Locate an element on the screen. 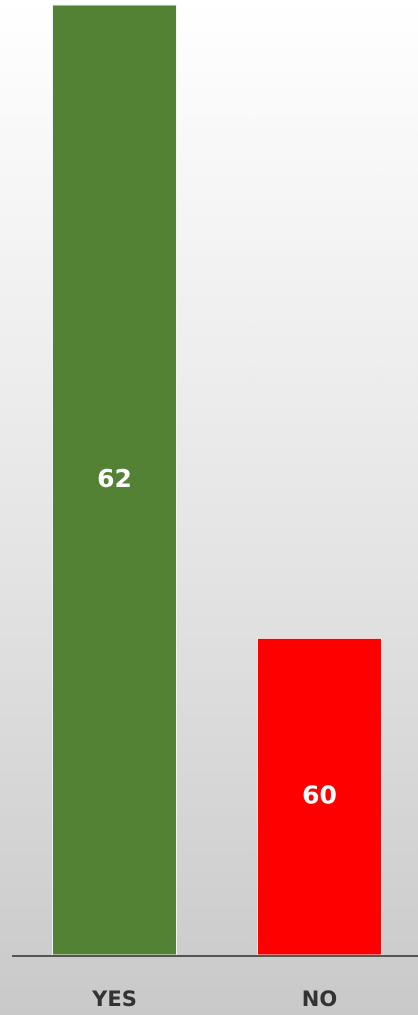 This screenshot has width=418, height=1015. data-label: 60 is located at coordinates (319, 795).